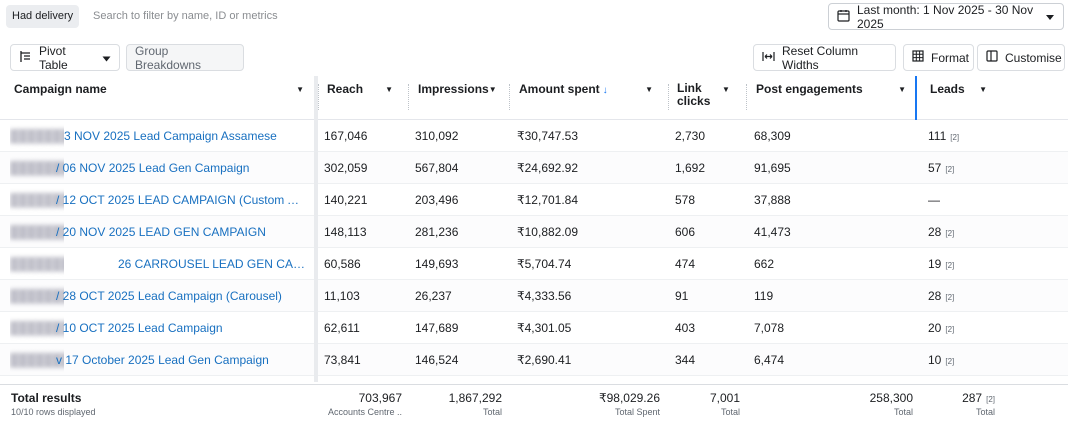  I want to click on resize-columns-icon, so click(768, 58).